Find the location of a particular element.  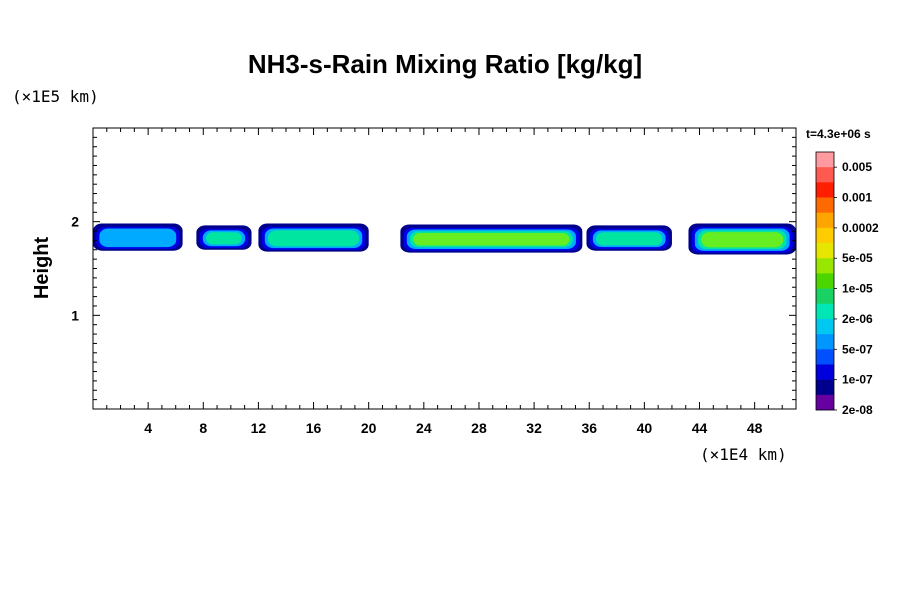

x-tick-label: 4 is located at coordinates (148, 428).